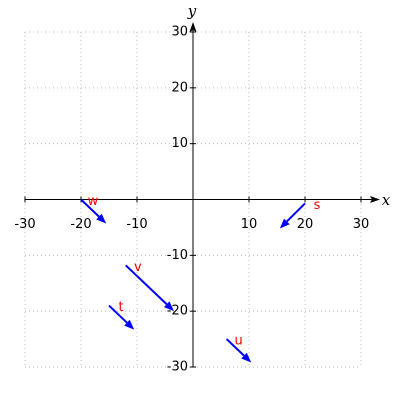 This screenshot has width=400, height=400. Describe the element at coordinates (93, 201) in the screenshot. I see `vector-label: w` at that location.